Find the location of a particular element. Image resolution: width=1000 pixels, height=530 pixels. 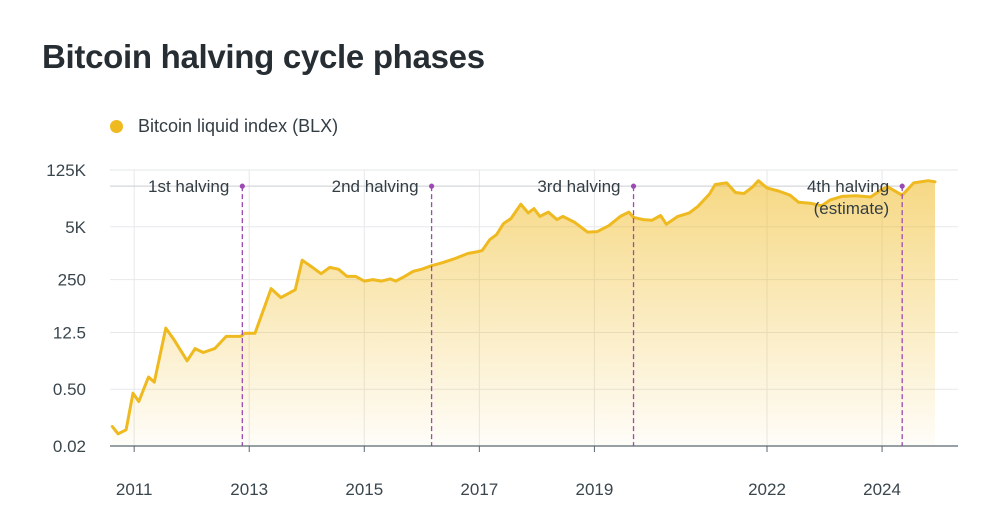

y-tick-label: 250 is located at coordinates (72, 280).